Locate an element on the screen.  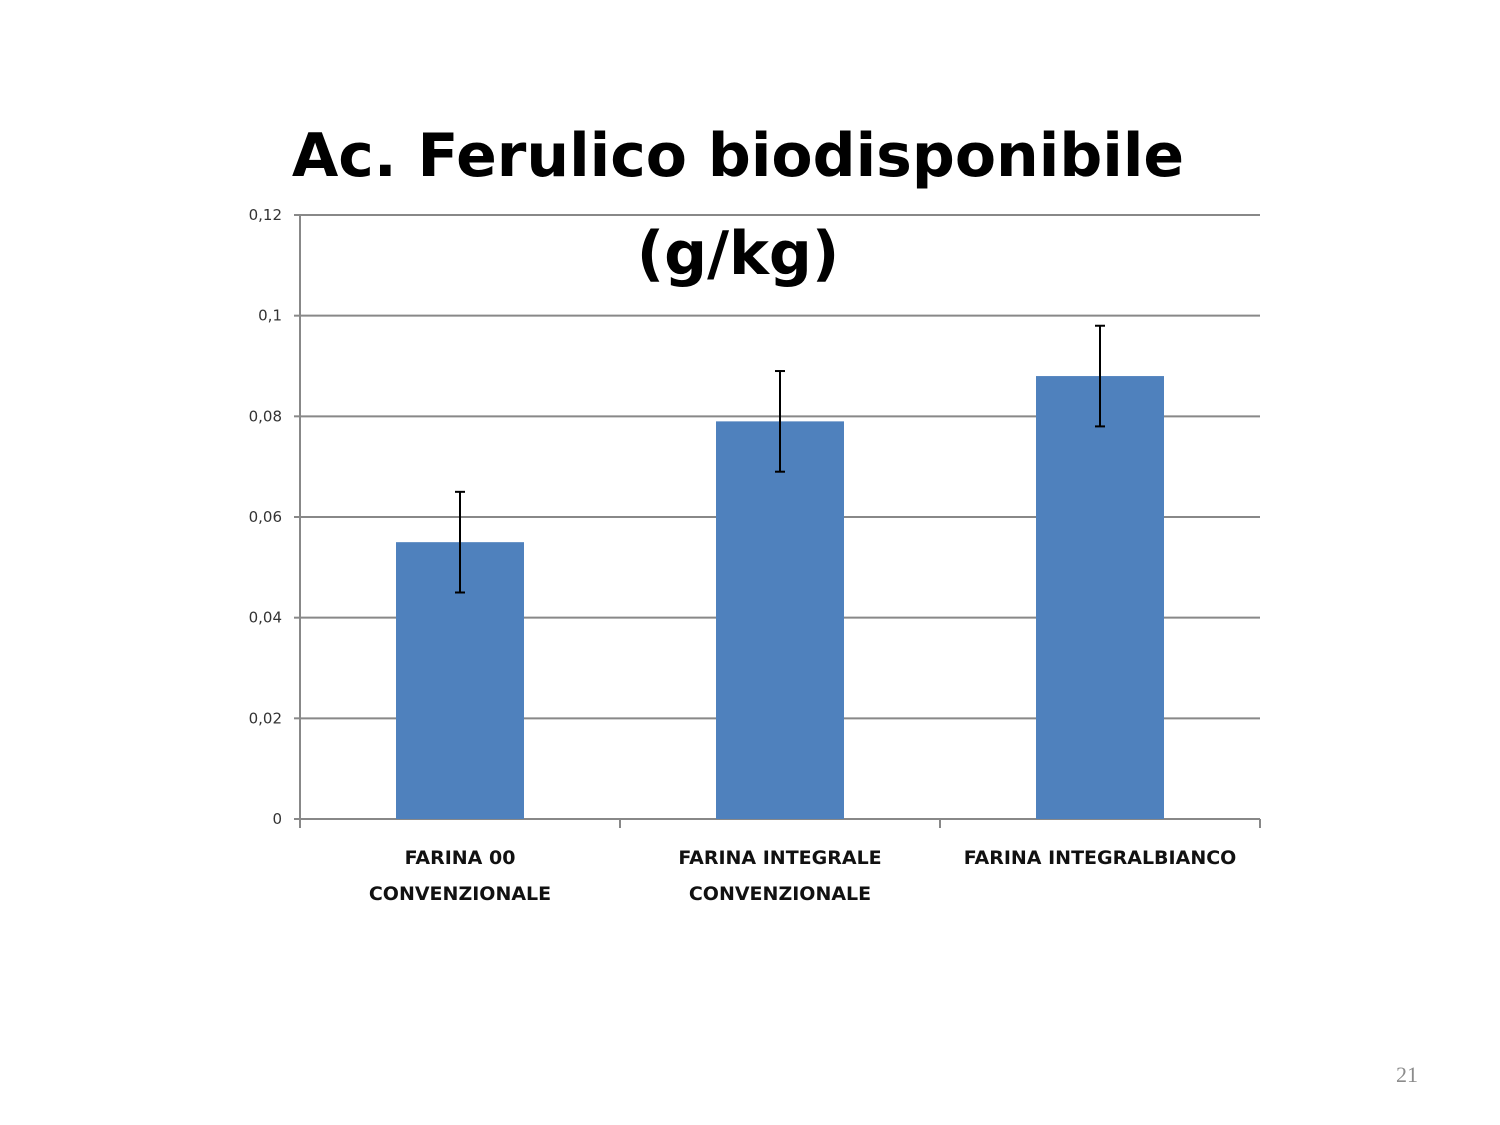
y-tick-label: 0,12 is located at coordinates (265, 215).